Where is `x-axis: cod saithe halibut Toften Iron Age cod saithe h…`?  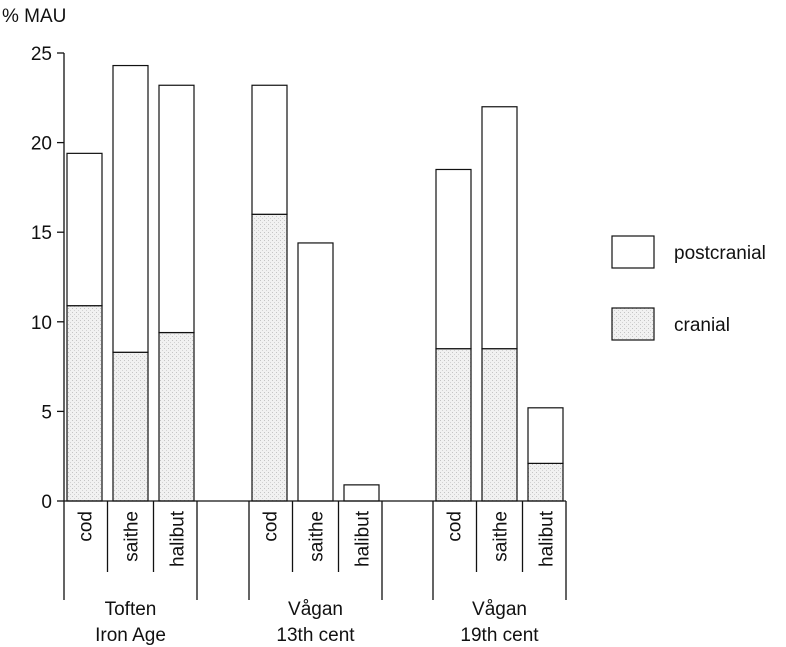
x-axis: cod saithe halibut Toften Iron Age cod saithe h… is located at coordinates (315, 573).